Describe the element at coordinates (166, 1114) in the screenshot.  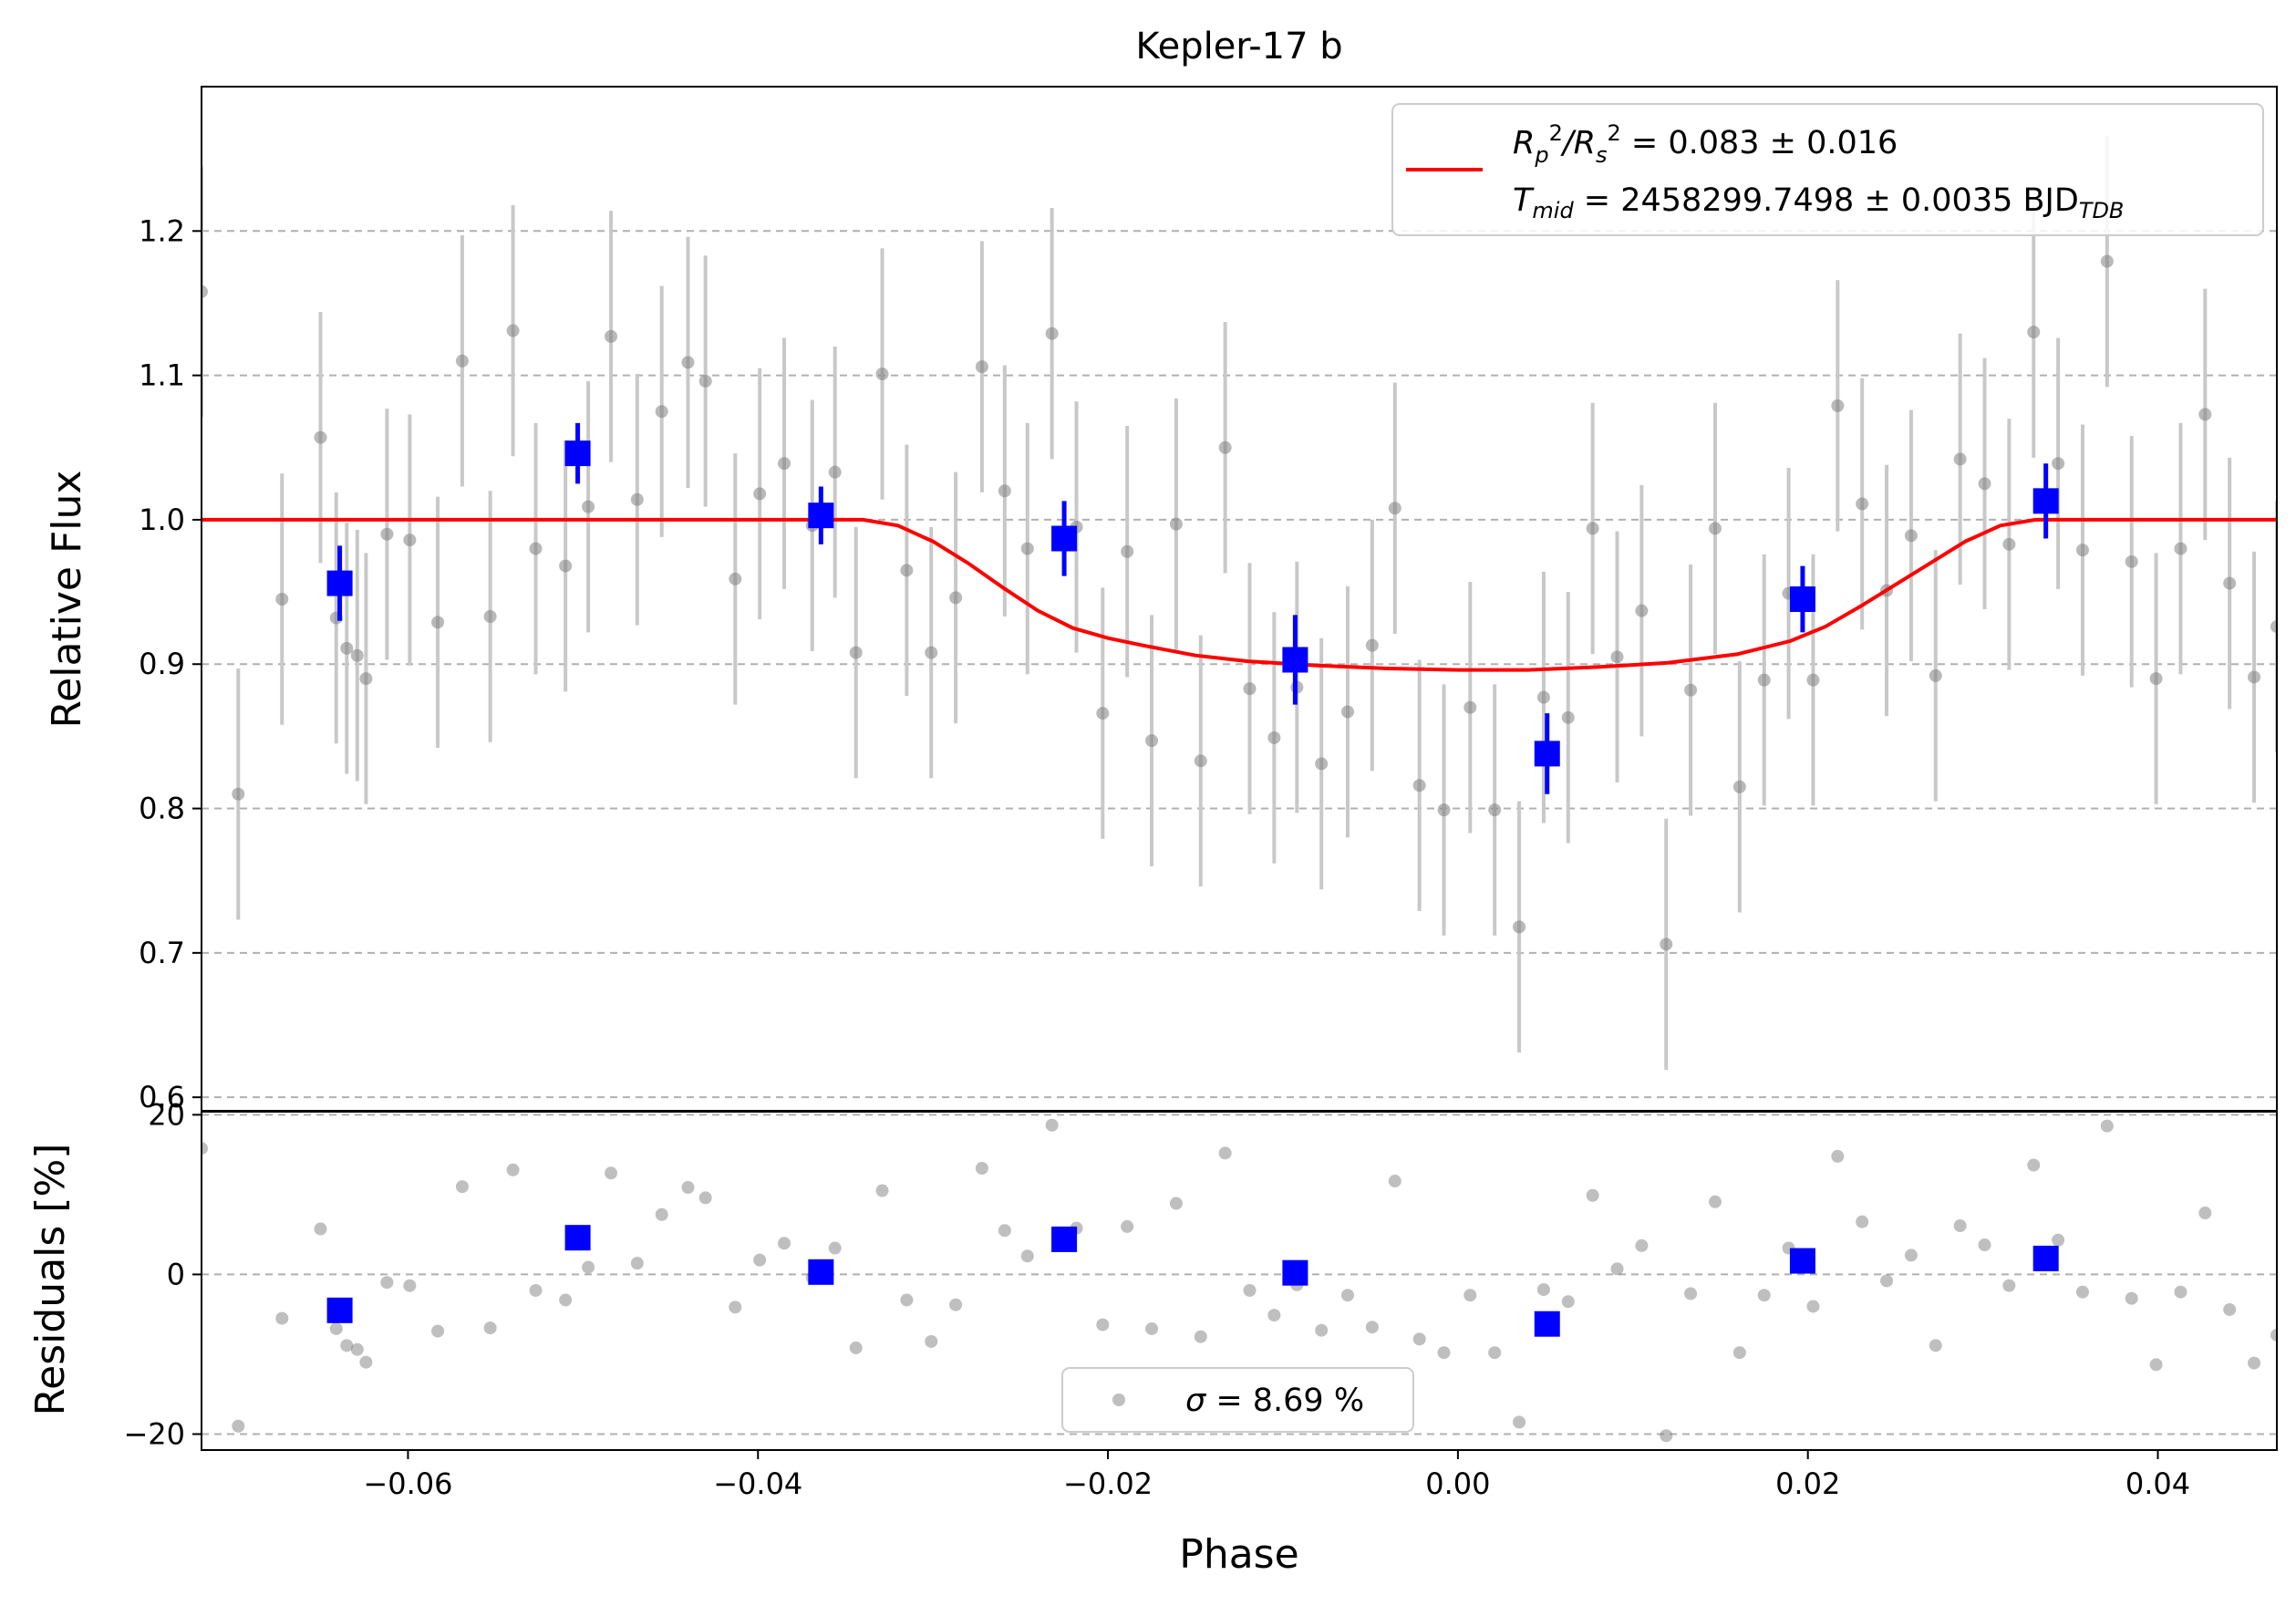
I see `y-tick-label: 20` at that location.